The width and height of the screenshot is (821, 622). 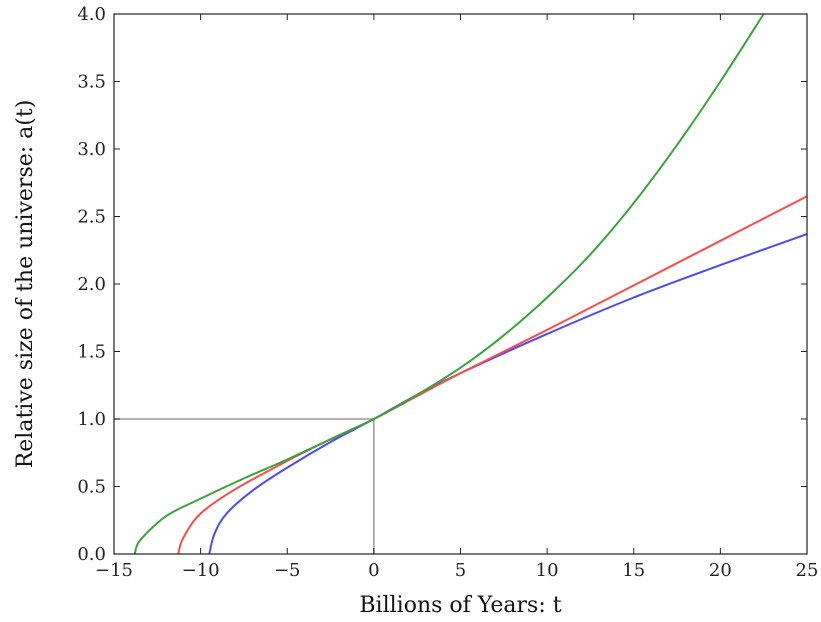 I want to click on x-tick-label: 0, so click(x=373, y=570).